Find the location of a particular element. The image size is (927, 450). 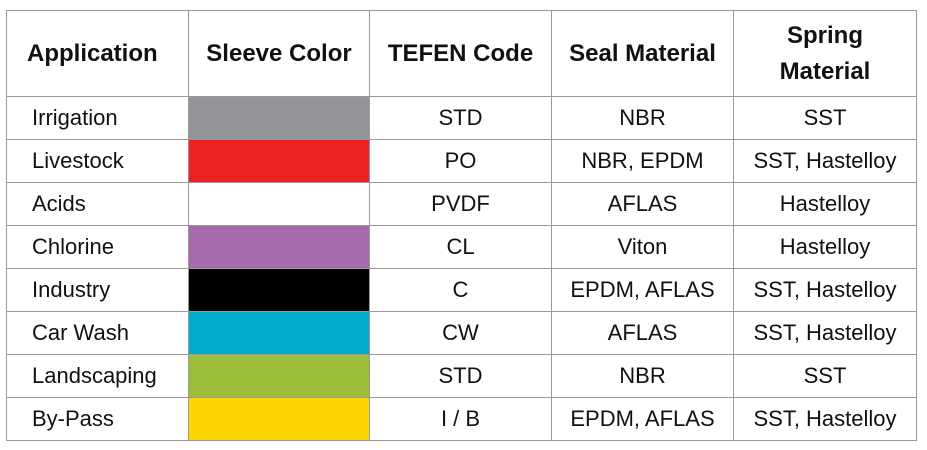

table-row: Acids PVDF AFLAS Hastelloy is located at coordinates (461, 204).